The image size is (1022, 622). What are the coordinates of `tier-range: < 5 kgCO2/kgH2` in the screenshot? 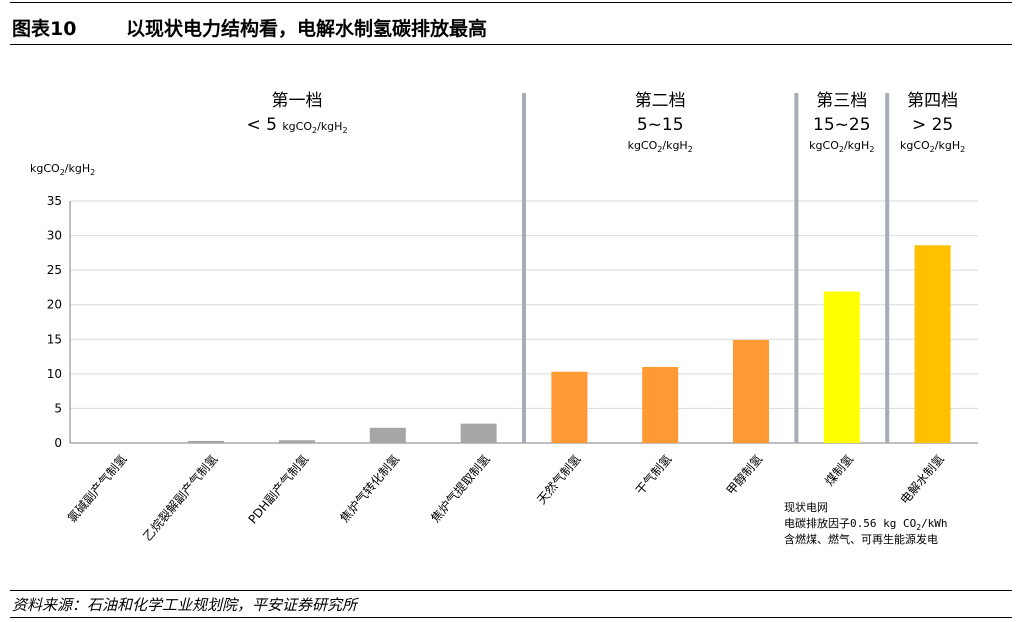 It's located at (296, 125).